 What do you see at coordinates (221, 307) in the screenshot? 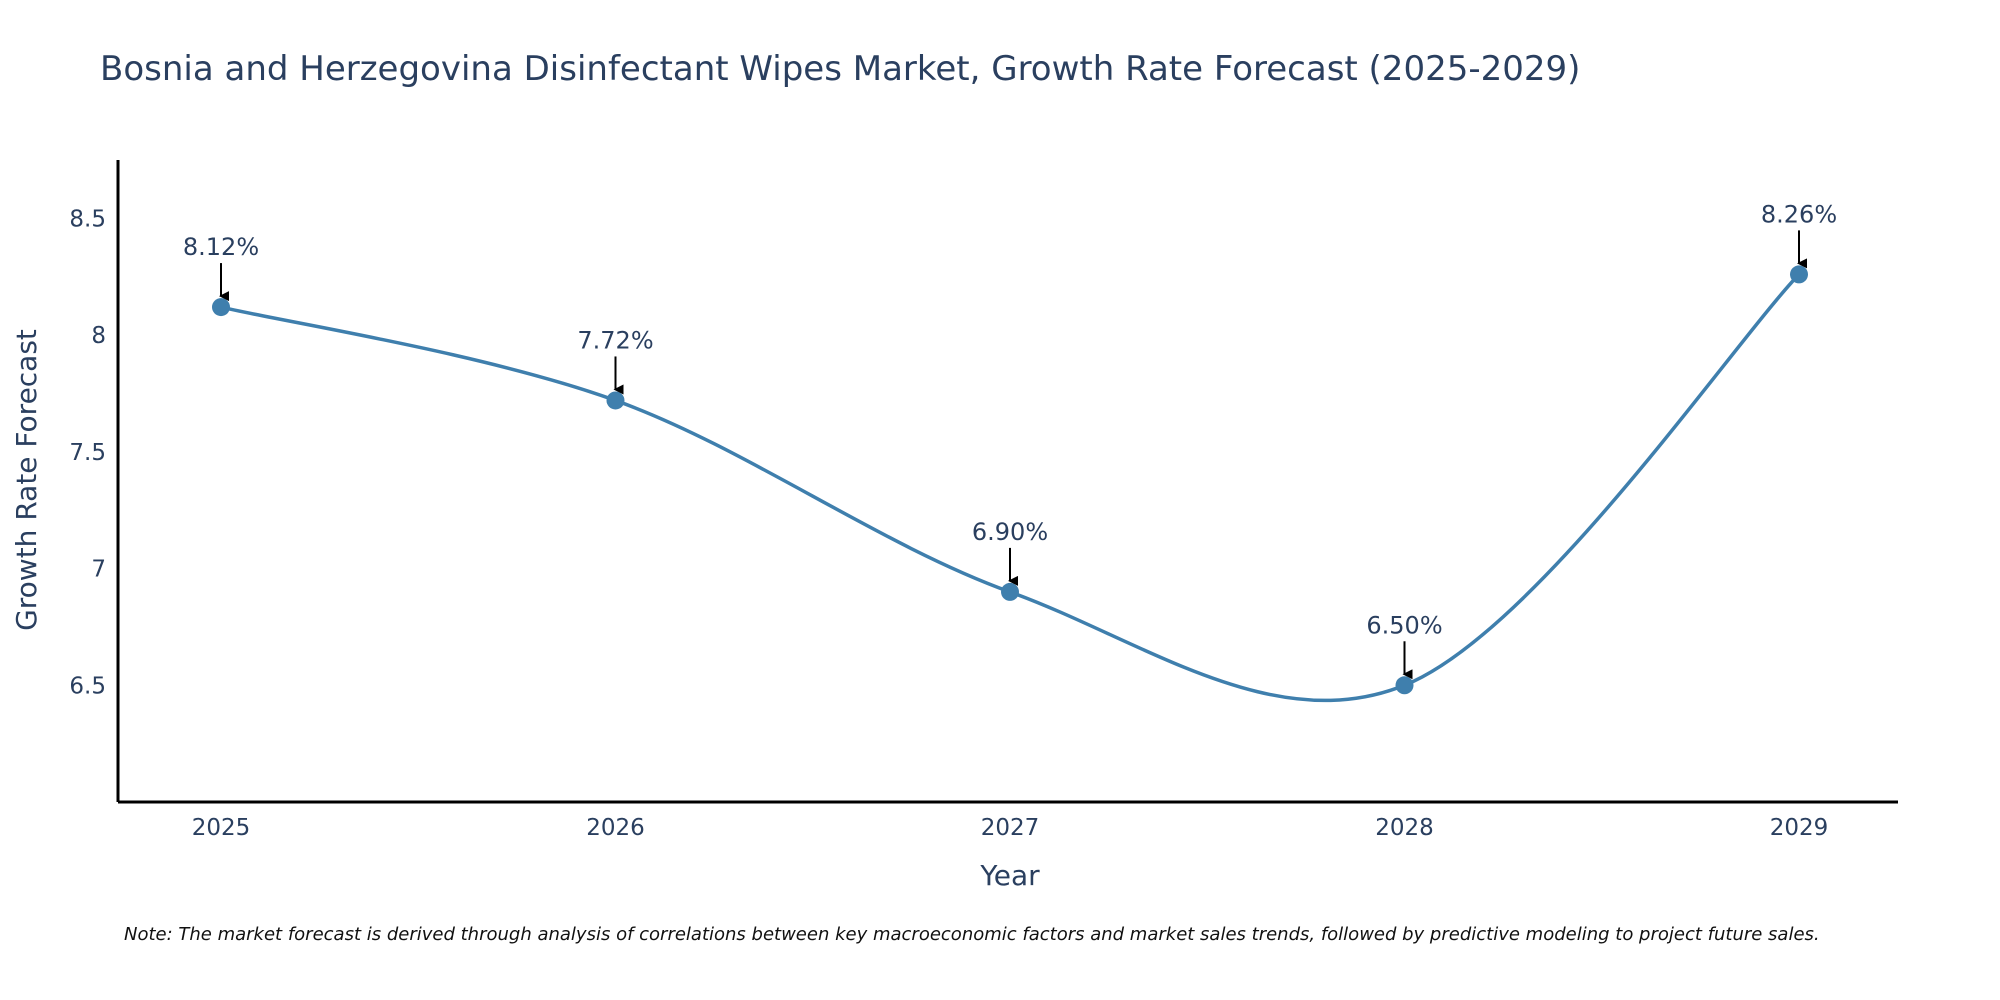
I see `data-point-2025` at bounding box center [221, 307].